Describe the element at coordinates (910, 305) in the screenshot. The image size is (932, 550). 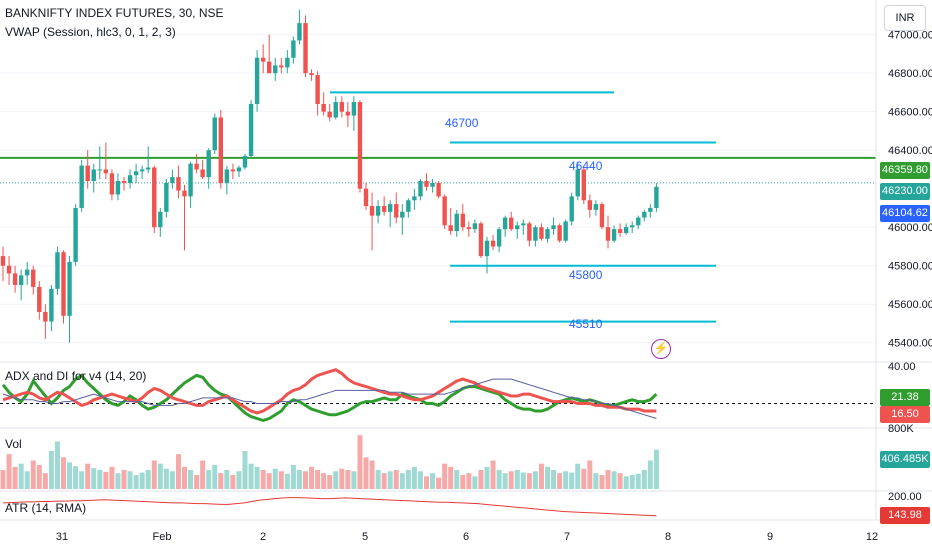
I see `price-tick-label: 45600.00` at that location.